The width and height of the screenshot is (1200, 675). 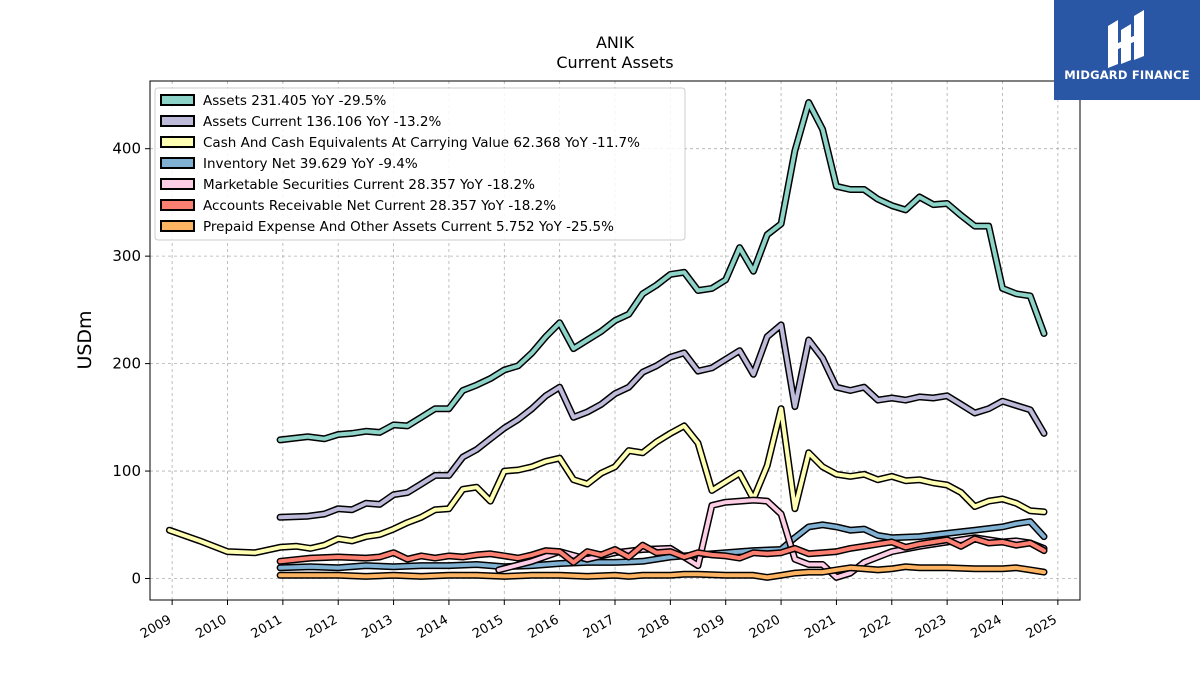 I want to click on x-tick-label: 2017, so click(x=599, y=627).